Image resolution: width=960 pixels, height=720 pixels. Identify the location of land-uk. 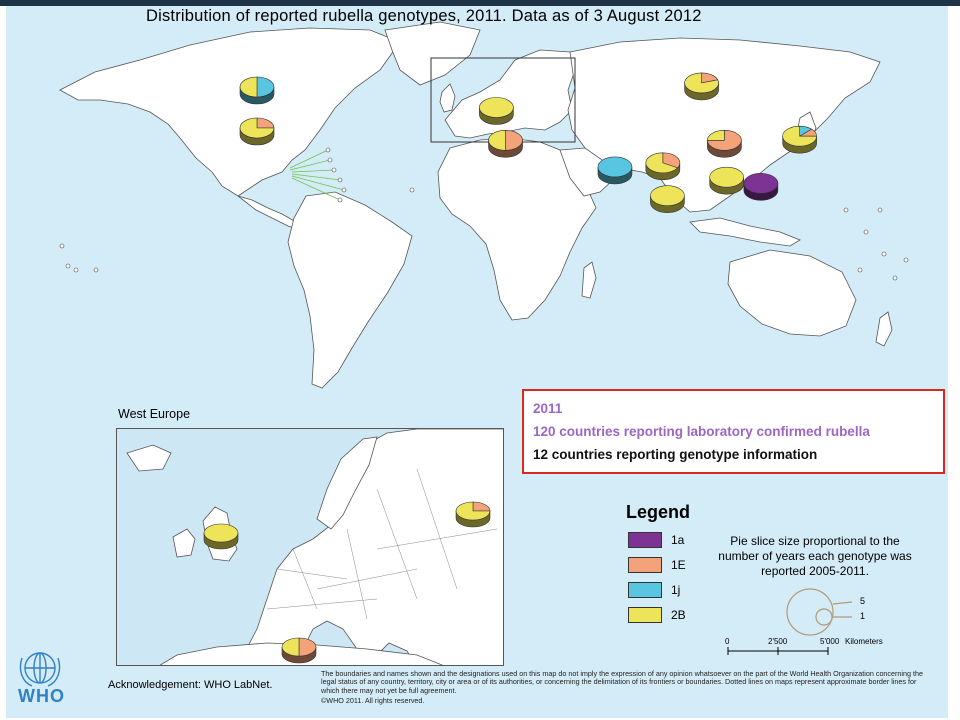
(447, 98).